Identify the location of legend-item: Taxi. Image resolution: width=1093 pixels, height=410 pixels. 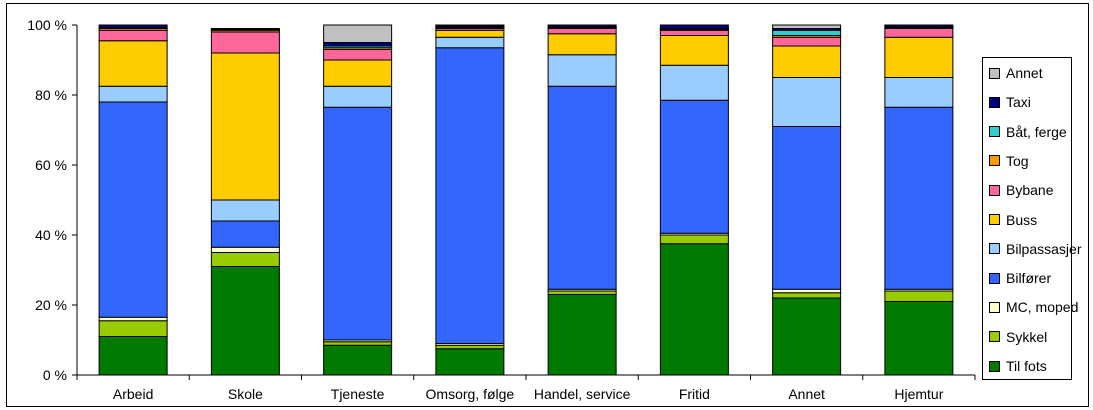
(1010, 102).